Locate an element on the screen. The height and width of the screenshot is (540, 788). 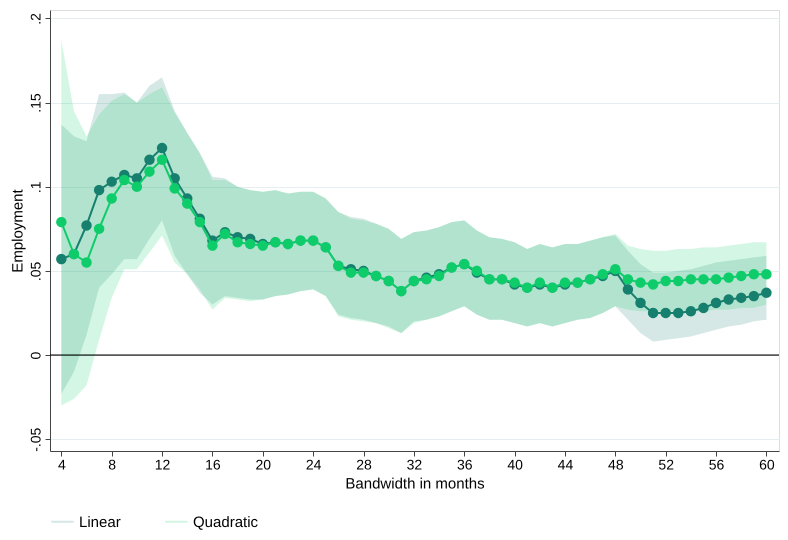
legend-label: Linear is located at coordinates (100, 522).